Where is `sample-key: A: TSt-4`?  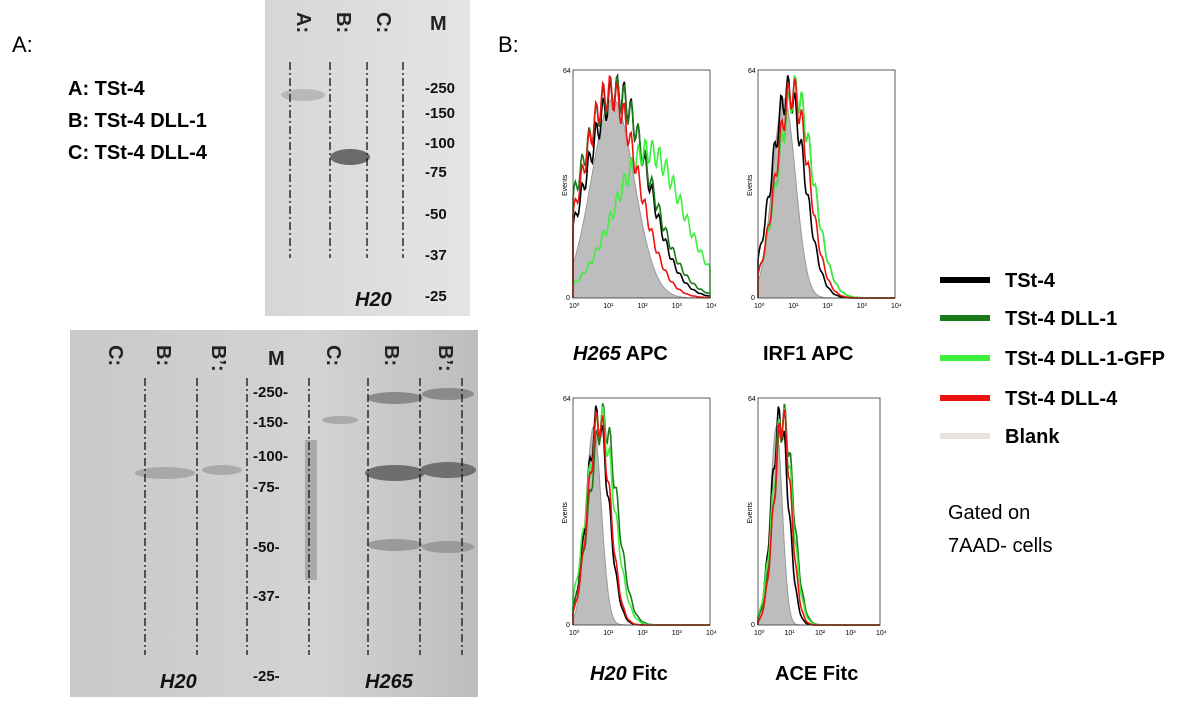 sample-key: A: TSt-4 is located at coordinates (107, 89).